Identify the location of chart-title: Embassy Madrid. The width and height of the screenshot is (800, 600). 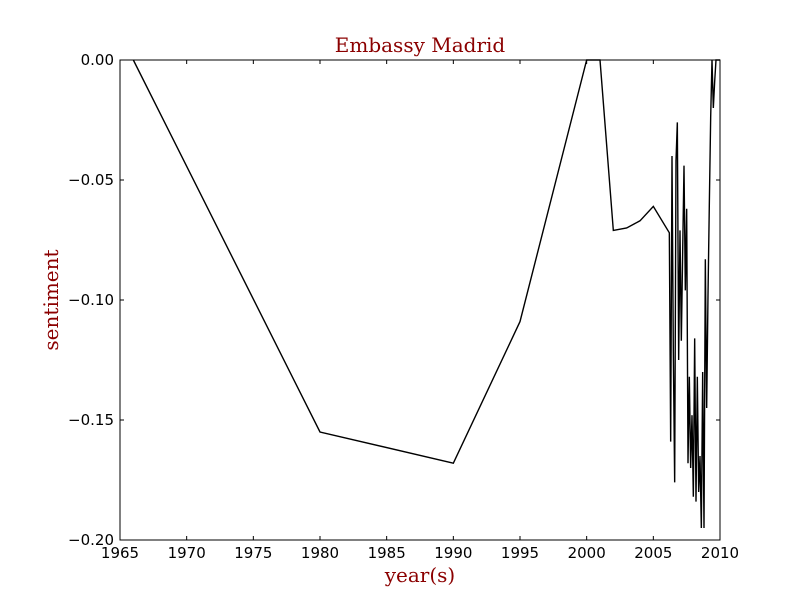
(420, 45).